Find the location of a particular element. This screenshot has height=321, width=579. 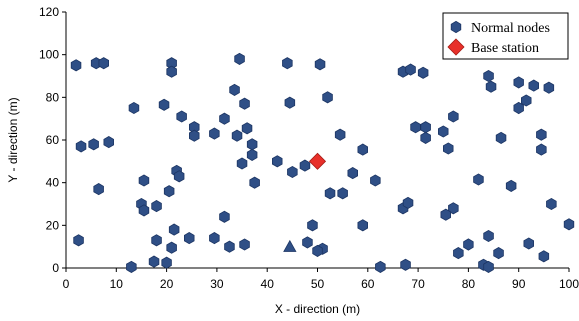

y-tick-label: 60 is located at coordinates (53, 140).